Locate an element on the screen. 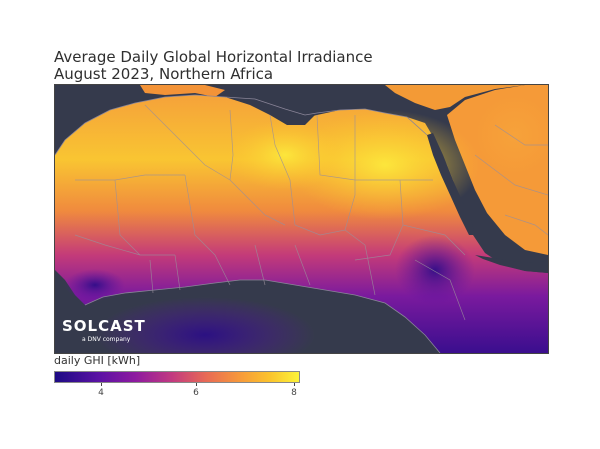 Image resolution: width=600 pixels, height=449 pixels. colorbar-tick-label-4: 4 is located at coordinates (101, 393).